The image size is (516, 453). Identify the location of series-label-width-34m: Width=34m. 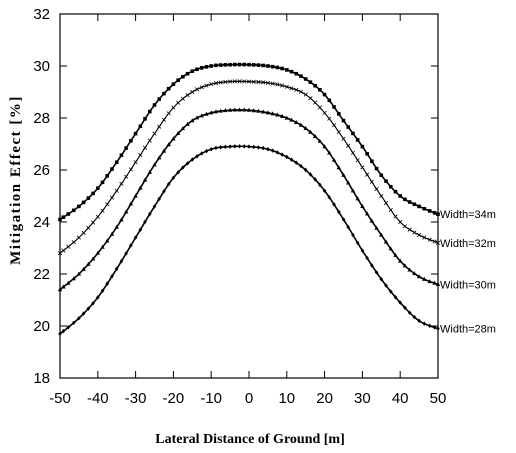
(468, 215).